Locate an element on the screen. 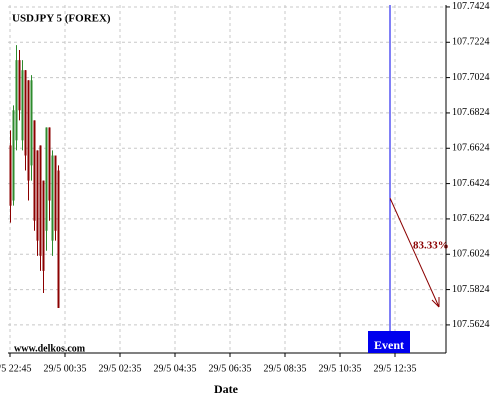 Image resolution: width=500 pixels, height=400 pixels. y-tick-label: 107.7024 is located at coordinates (471, 77).